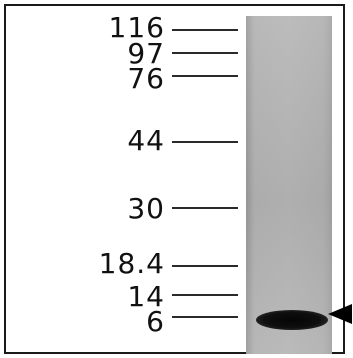  I want to click on marker-label-97: 97, so click(146, 53).